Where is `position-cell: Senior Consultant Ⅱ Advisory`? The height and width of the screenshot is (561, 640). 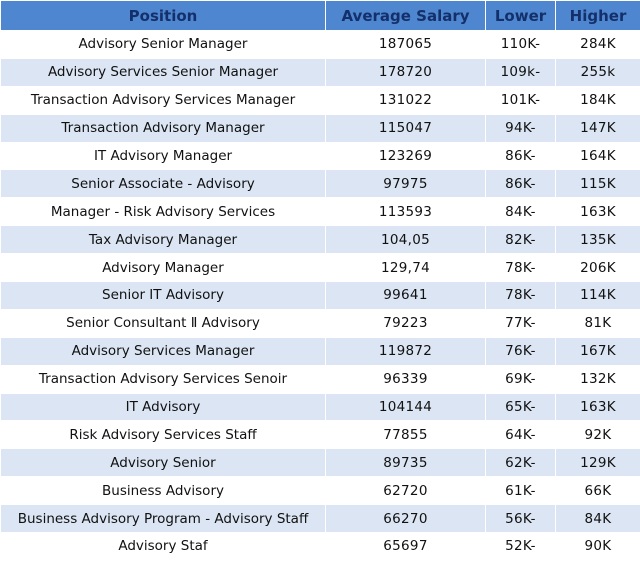 position-cell: Senior Consultant Ⅱ Advisory is located at coordinates (163, 323).